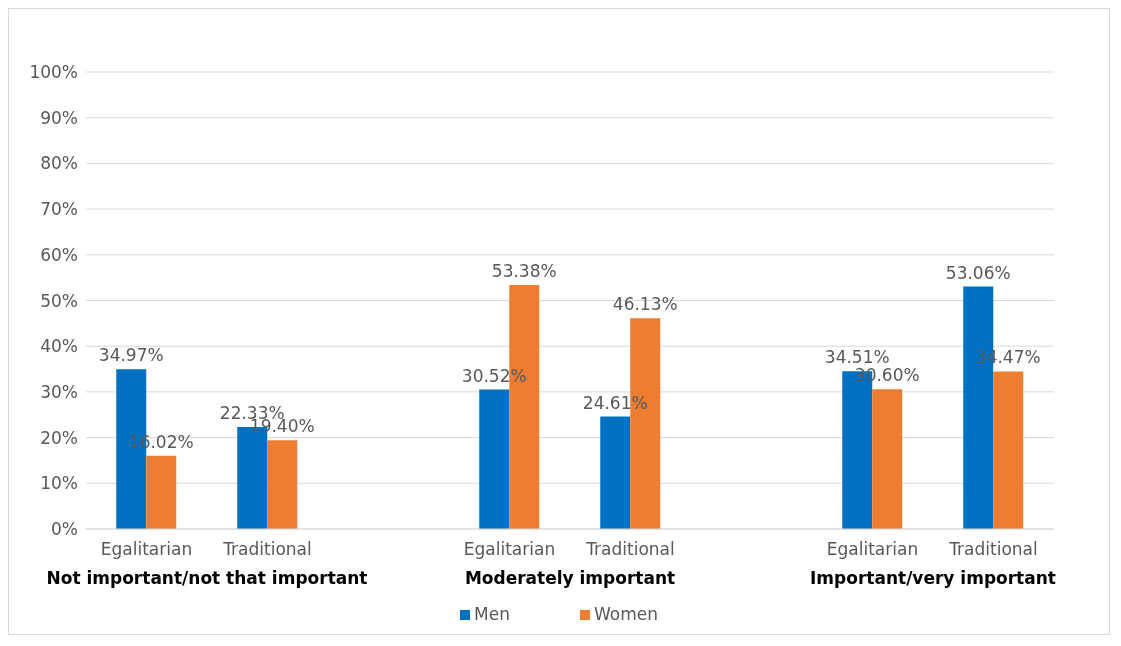 The width and height of the screenshot is (1121, 646). Describe the element at coordinates (64, 529) in the screenshot. I see `y-tick-label: 0%` at that location.